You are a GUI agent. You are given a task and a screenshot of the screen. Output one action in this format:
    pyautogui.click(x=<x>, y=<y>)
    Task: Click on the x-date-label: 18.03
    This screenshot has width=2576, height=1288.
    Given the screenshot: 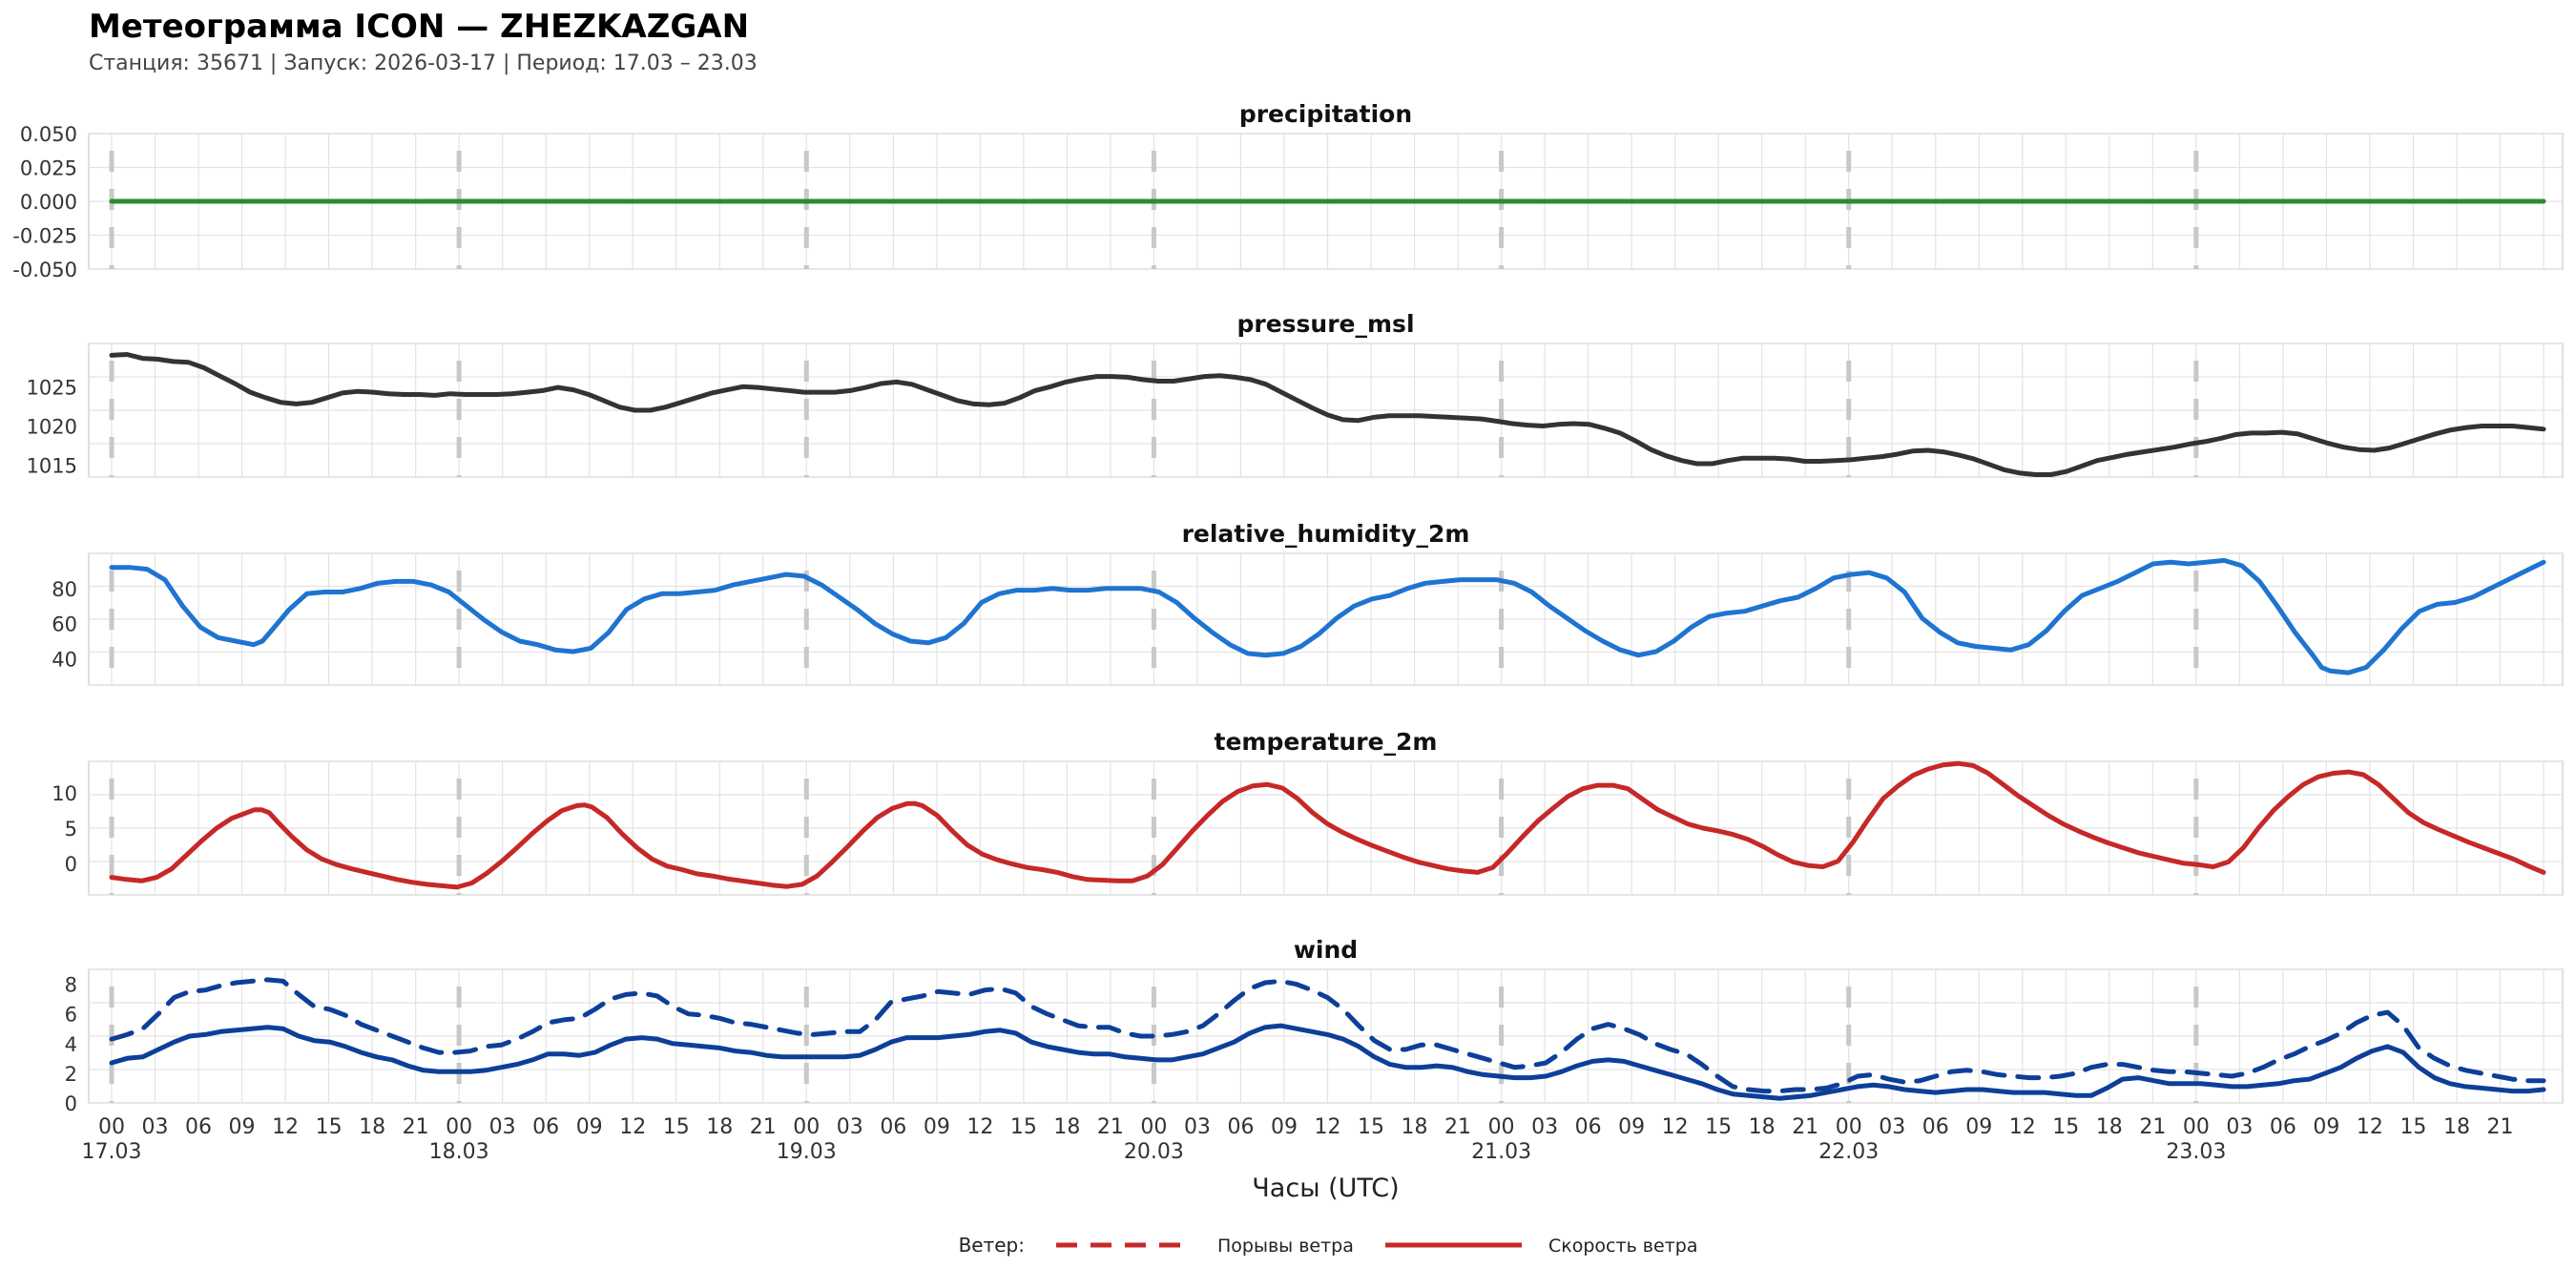 What is the action you would take?
    pyautogui.click(x=459, y=1152)
    